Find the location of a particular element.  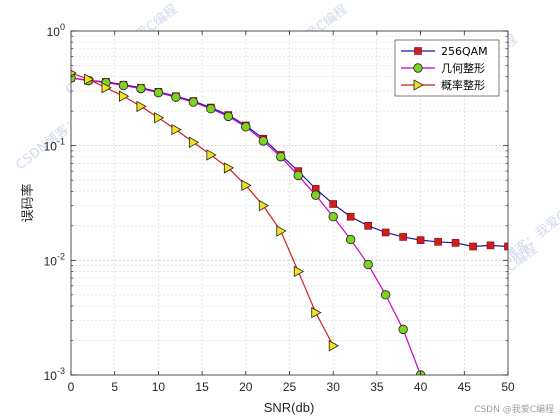

x-tick-label: 5 is located at coordinates (114, 387).